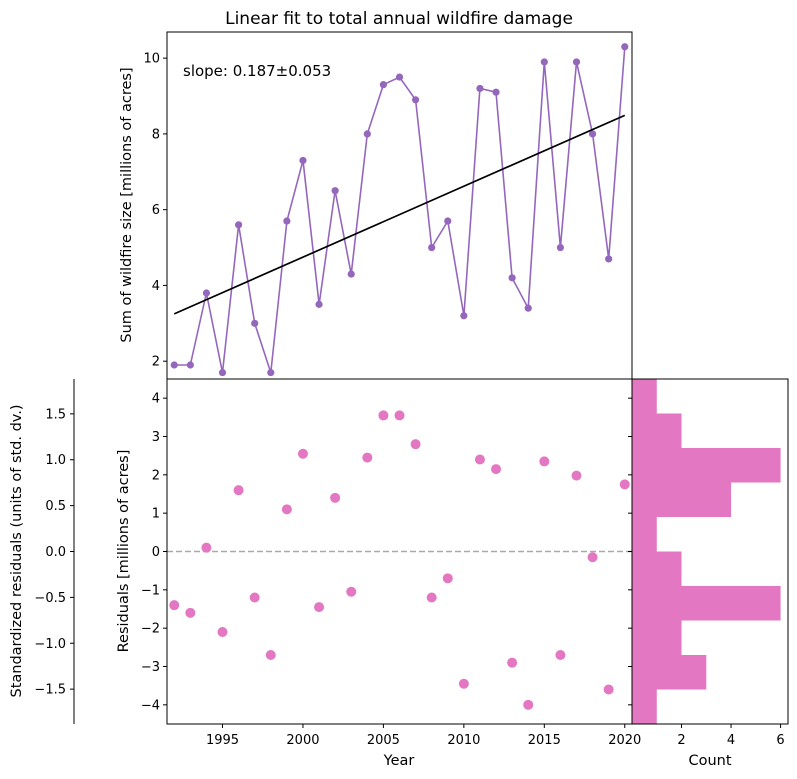  What do you see at coordinates (630, 551) in the screenshot?
I see `histogram-y-ticks` at bounding box center [630, 551].